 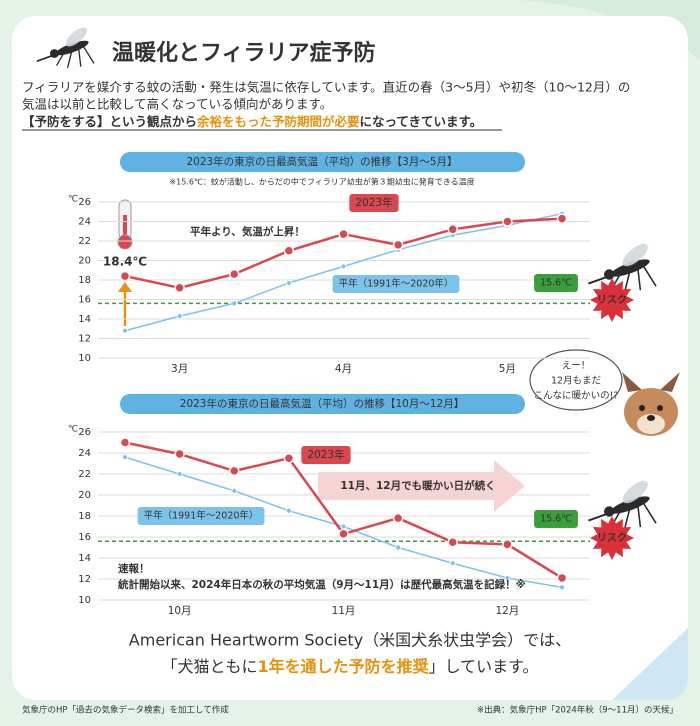 I want to click on chart-title: 2023年の東京の日最高気温（平均）の推移【10月～12月】, so click(x=322, y=403).